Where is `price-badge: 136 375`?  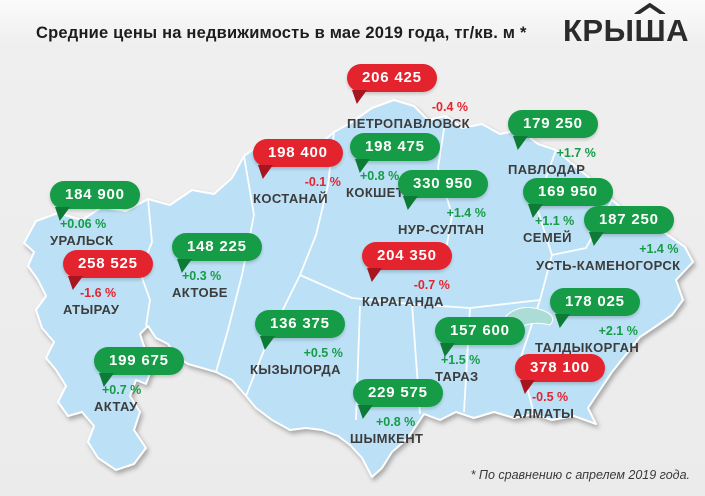
price-badge: 136 375 is located at coordinates (300, 324).